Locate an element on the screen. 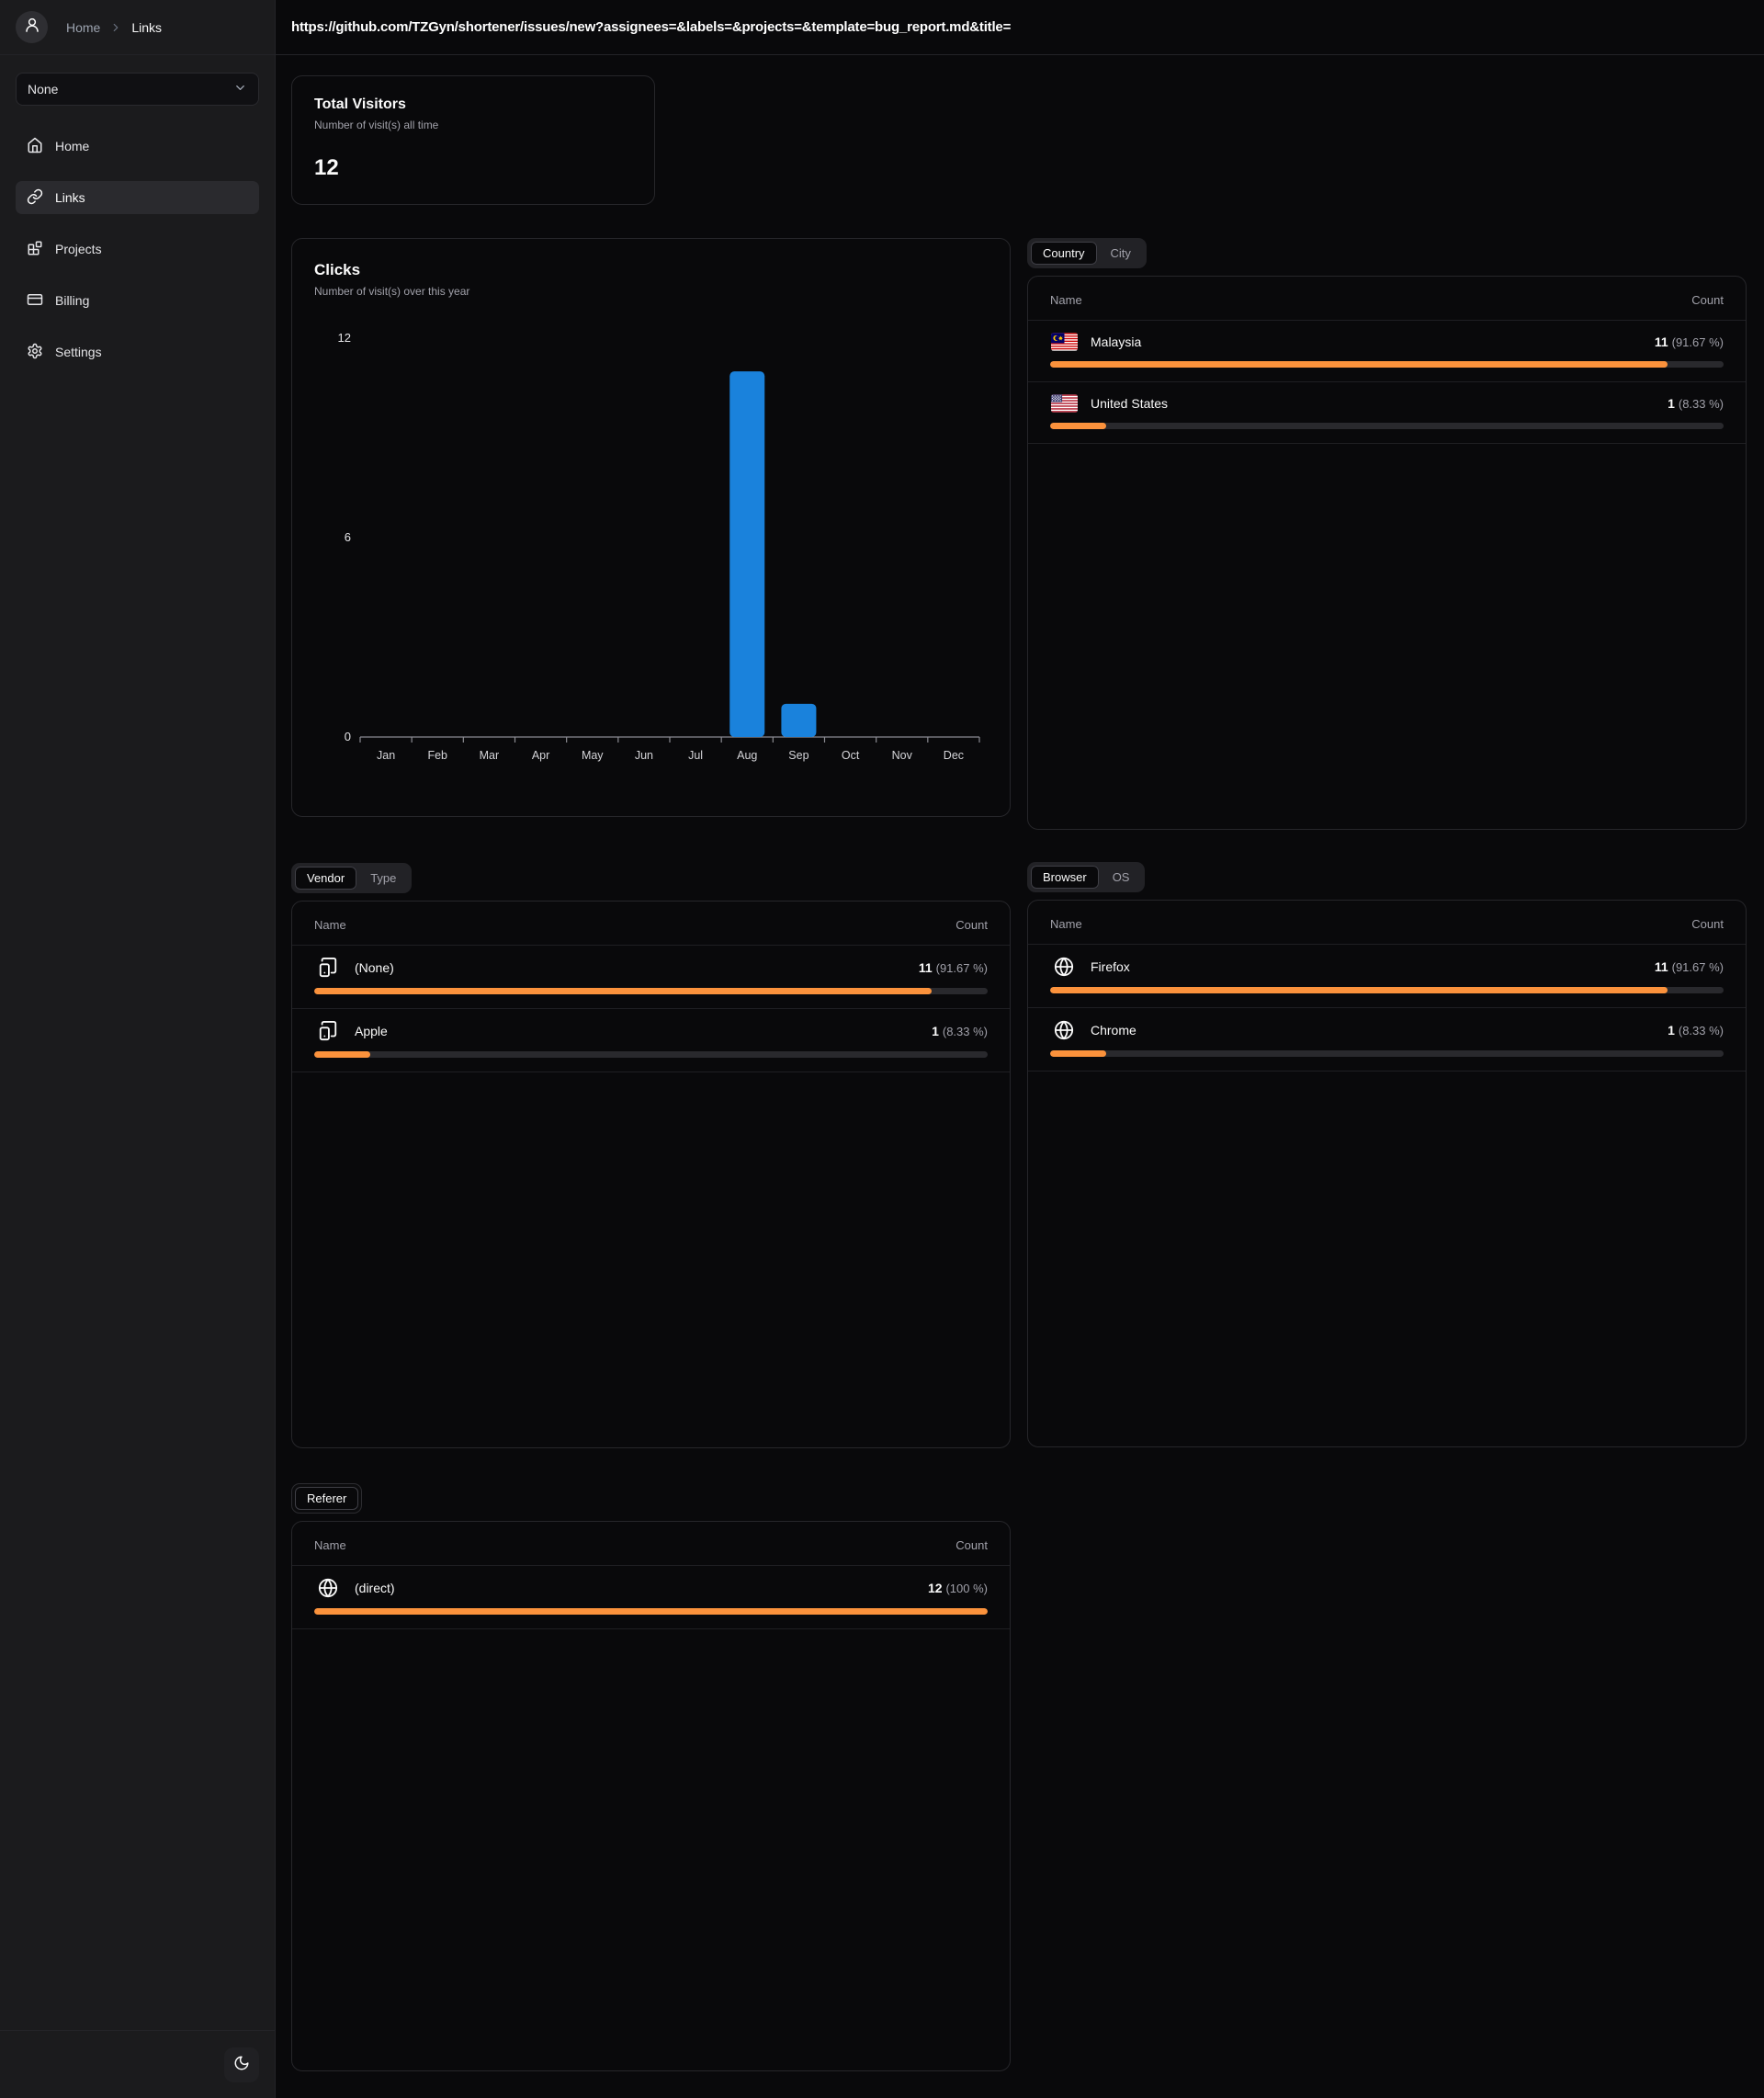  malaysia-flag-icon is located at coordinates (1064, 342).